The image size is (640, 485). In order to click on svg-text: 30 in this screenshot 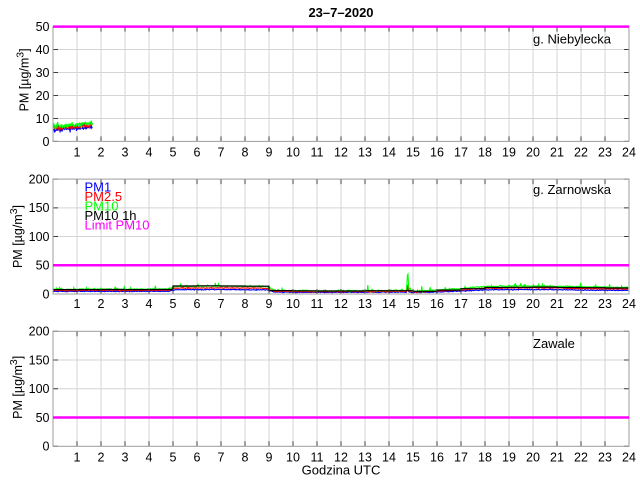, I will do `click(43, 73)`.